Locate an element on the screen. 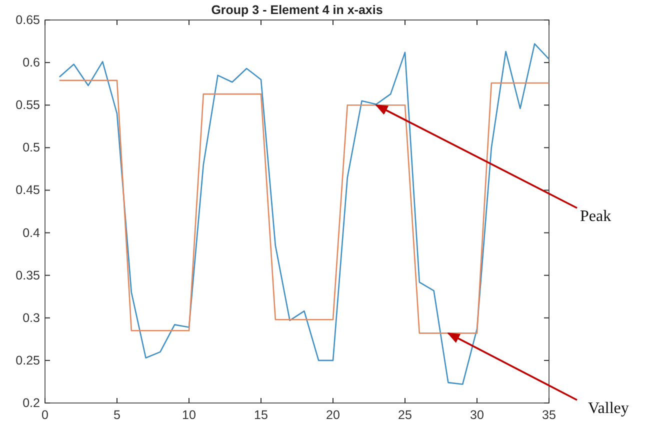 This screenshot has height=427, width=645. y-tick-label: 0.6 is located at coordinates (31, 63).